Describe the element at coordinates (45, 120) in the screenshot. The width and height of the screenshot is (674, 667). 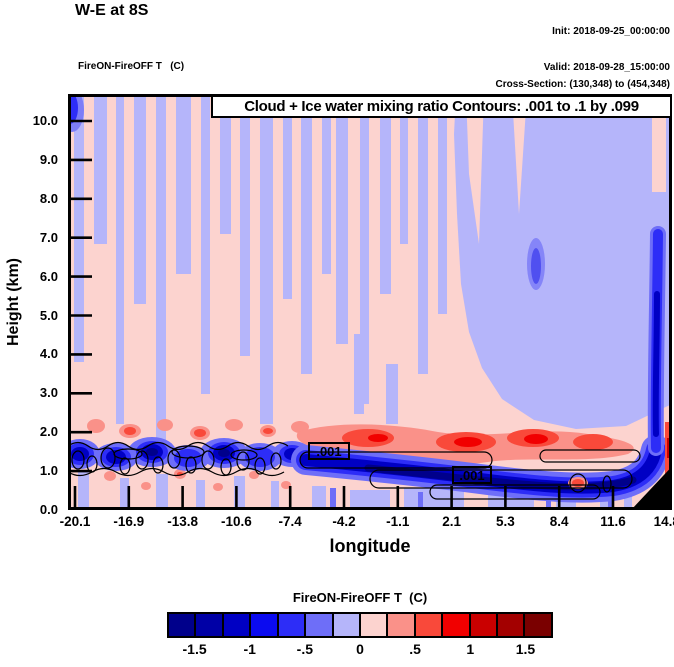
I see `y-tick-label: 10.0` at that location.